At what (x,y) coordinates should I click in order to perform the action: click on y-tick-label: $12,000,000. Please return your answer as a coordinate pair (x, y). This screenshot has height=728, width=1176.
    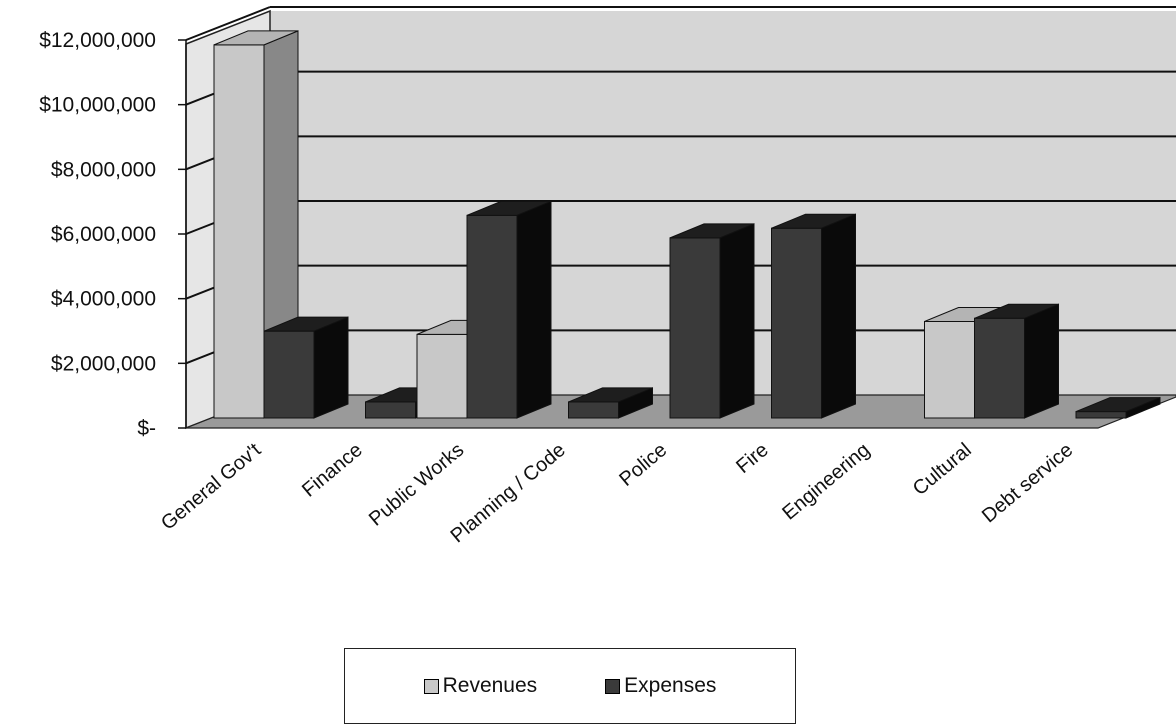
    Looking at the image, I should click on (97, 40).